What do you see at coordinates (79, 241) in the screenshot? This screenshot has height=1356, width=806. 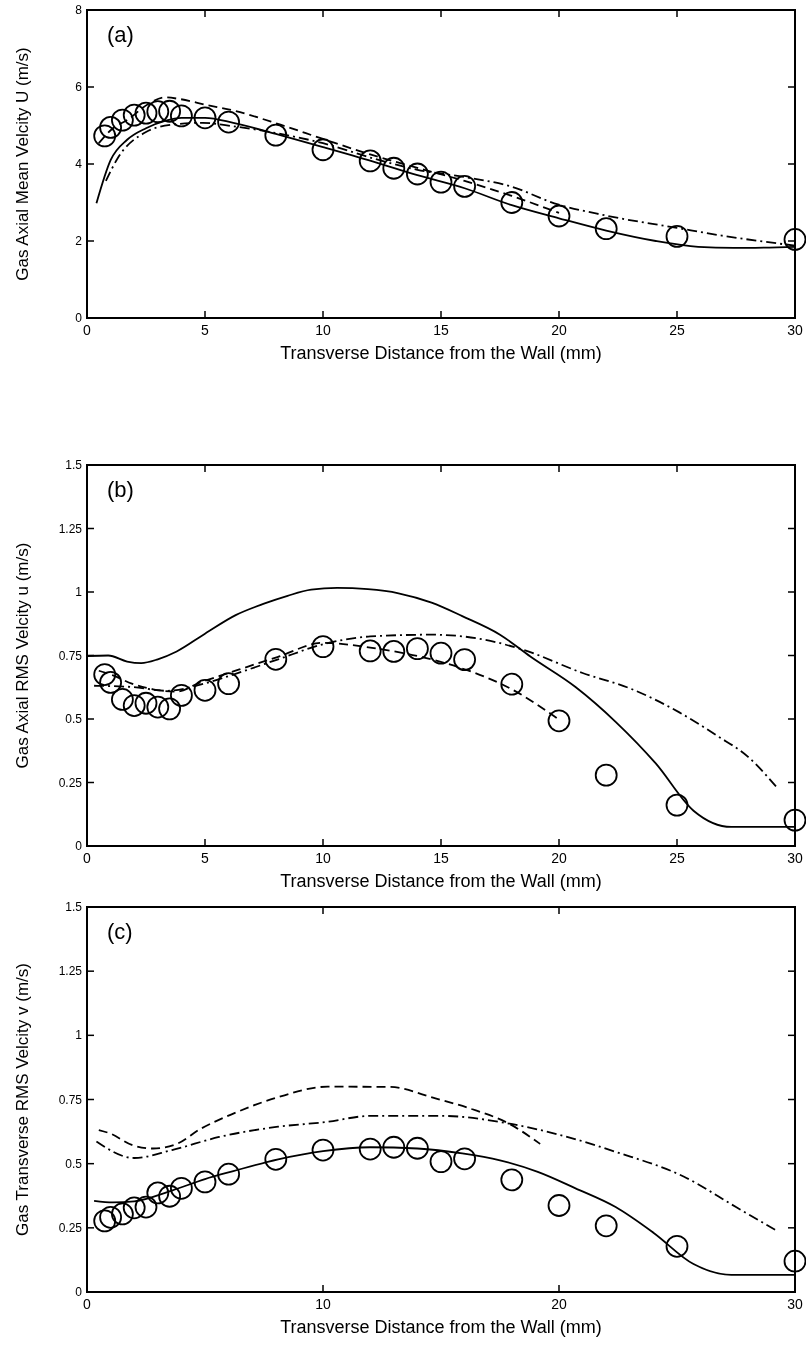 I see `y-tick-label: 2` at bounding box center [79, 241].